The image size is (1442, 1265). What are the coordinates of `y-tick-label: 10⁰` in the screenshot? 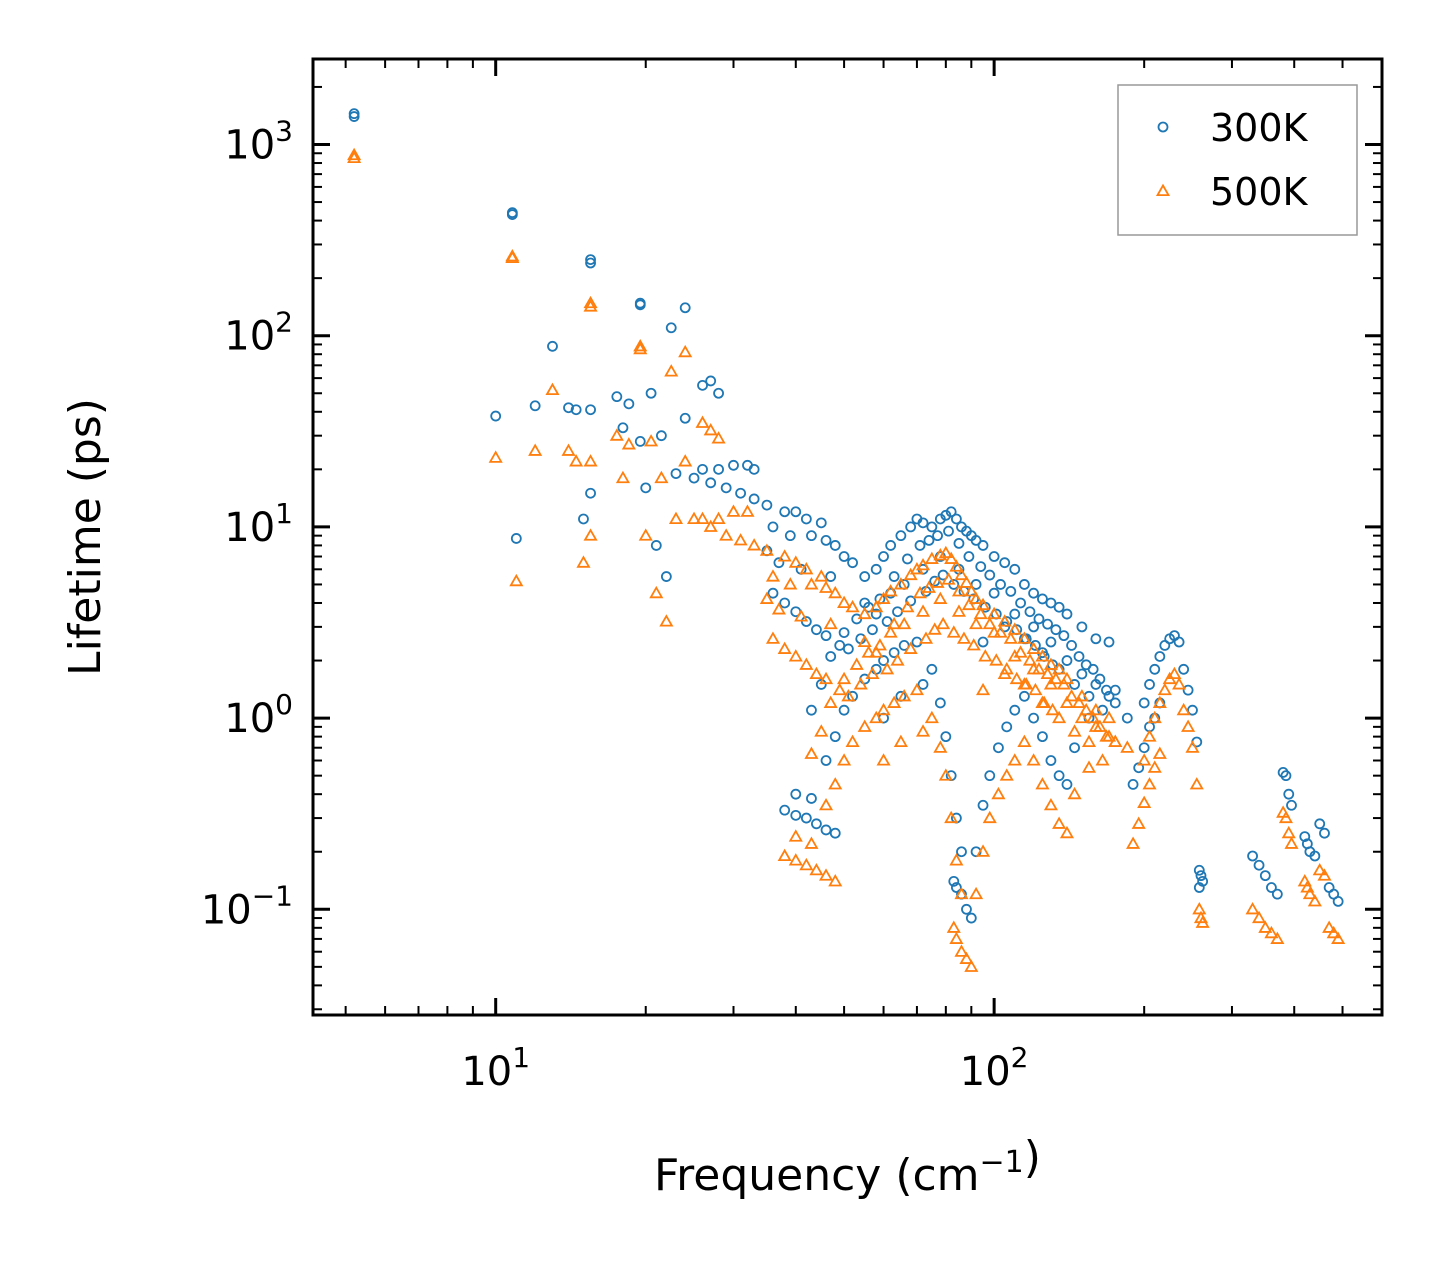 It's located at (258, 715).